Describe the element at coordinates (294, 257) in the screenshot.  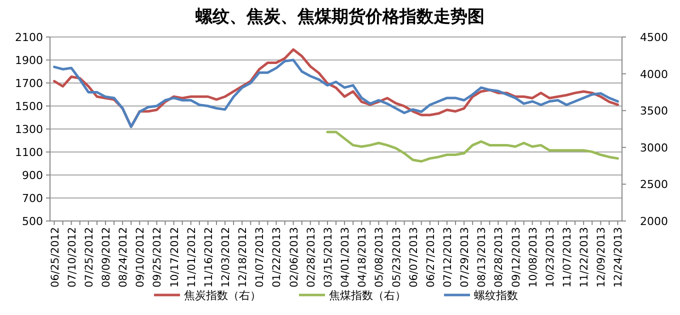
I see `x-tick-label: 02/06/2013` at that location.